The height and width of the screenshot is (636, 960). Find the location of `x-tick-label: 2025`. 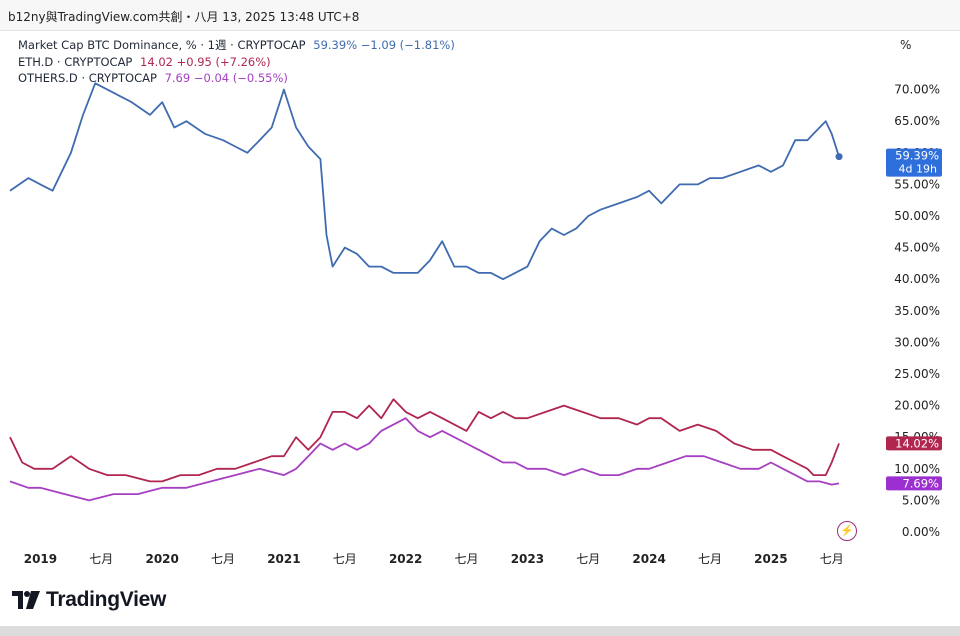

x-tick-label: 2025 is located at coordinates (770, 559).